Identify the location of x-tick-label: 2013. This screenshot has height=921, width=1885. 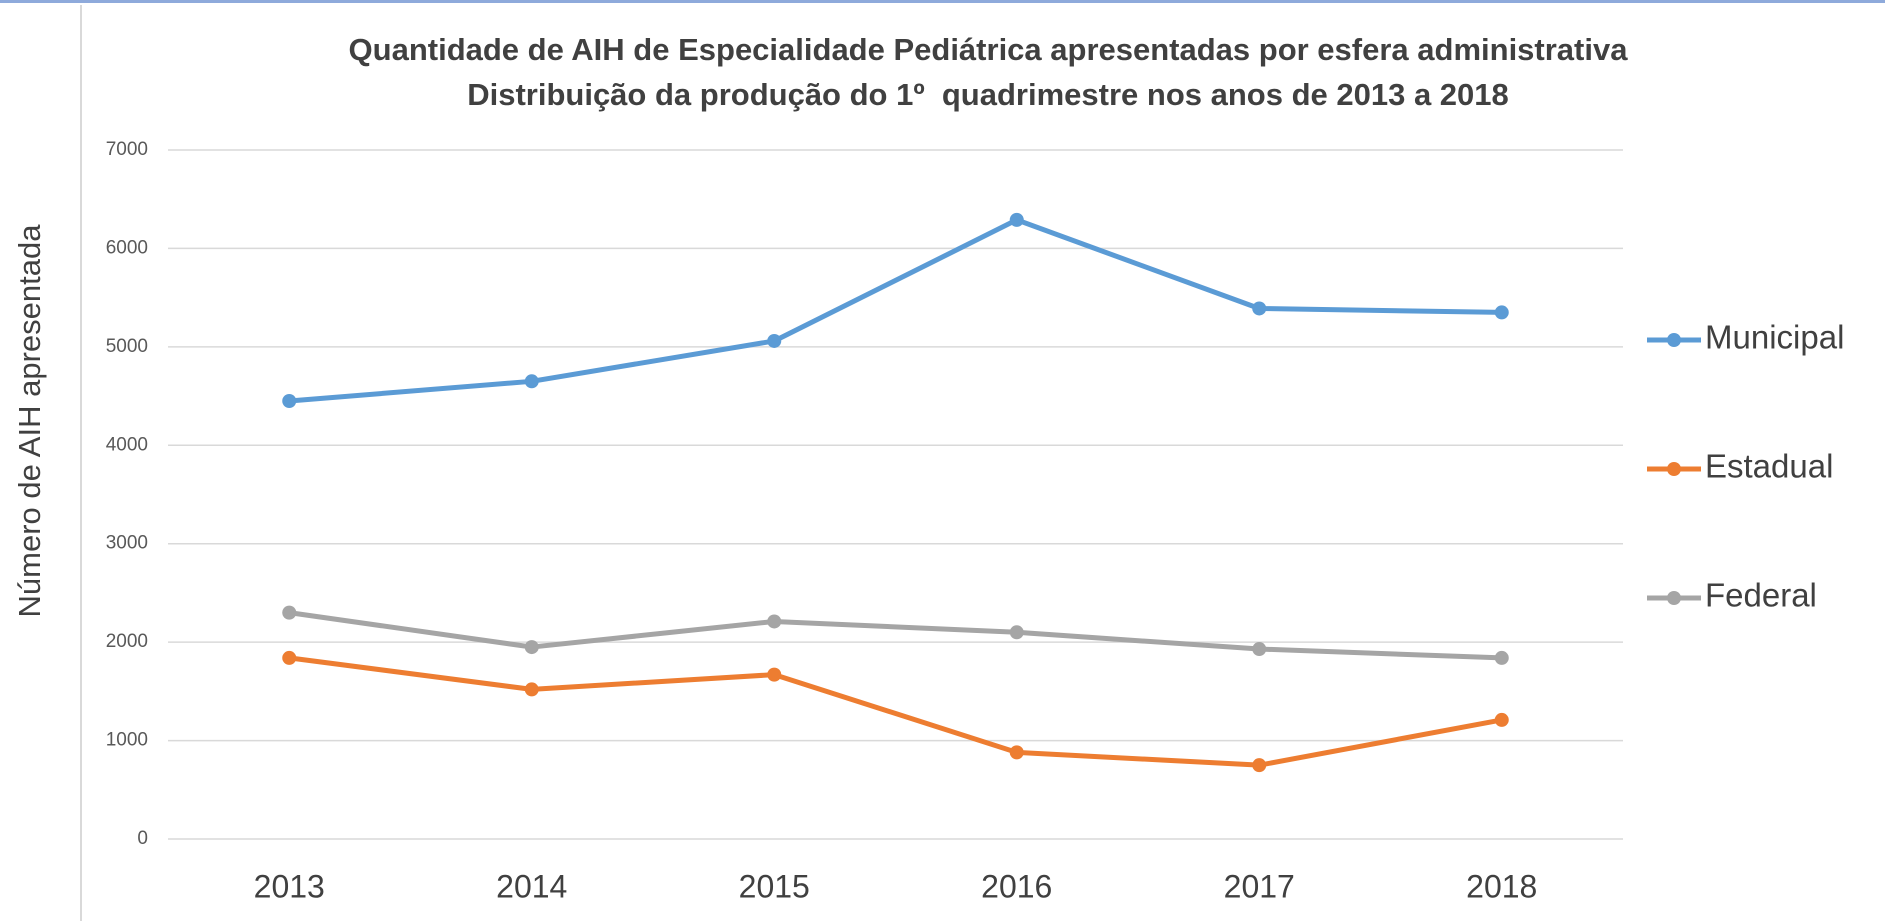
(289, 886).